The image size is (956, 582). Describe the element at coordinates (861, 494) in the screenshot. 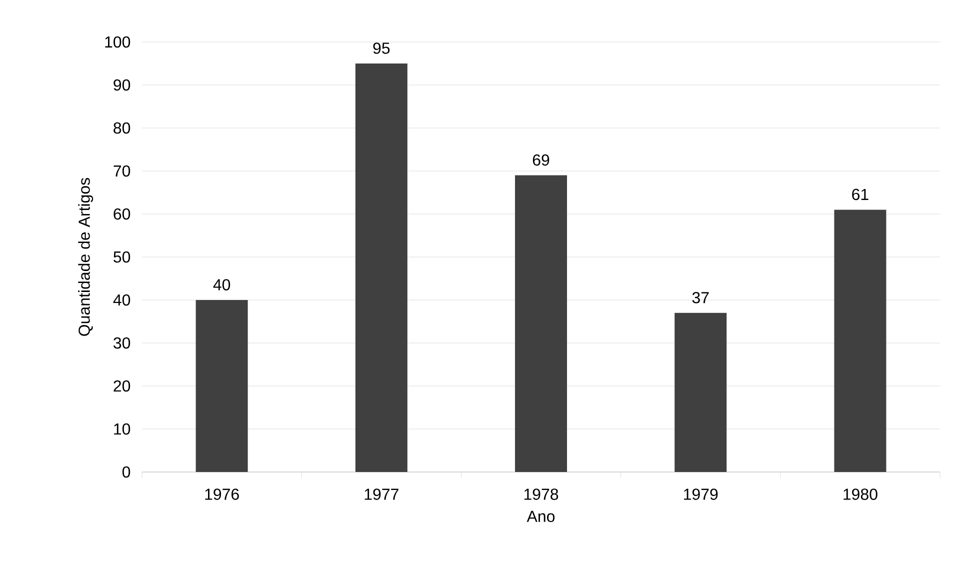

I see `x-tick-label: 1980` at that location.